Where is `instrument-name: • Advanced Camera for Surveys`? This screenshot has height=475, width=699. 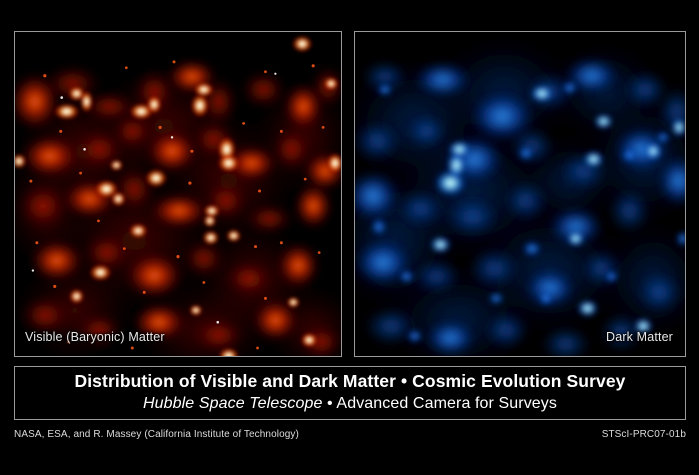 instrument-name: • Advanced Camera for Surveys is located at coordinates (439, 404).